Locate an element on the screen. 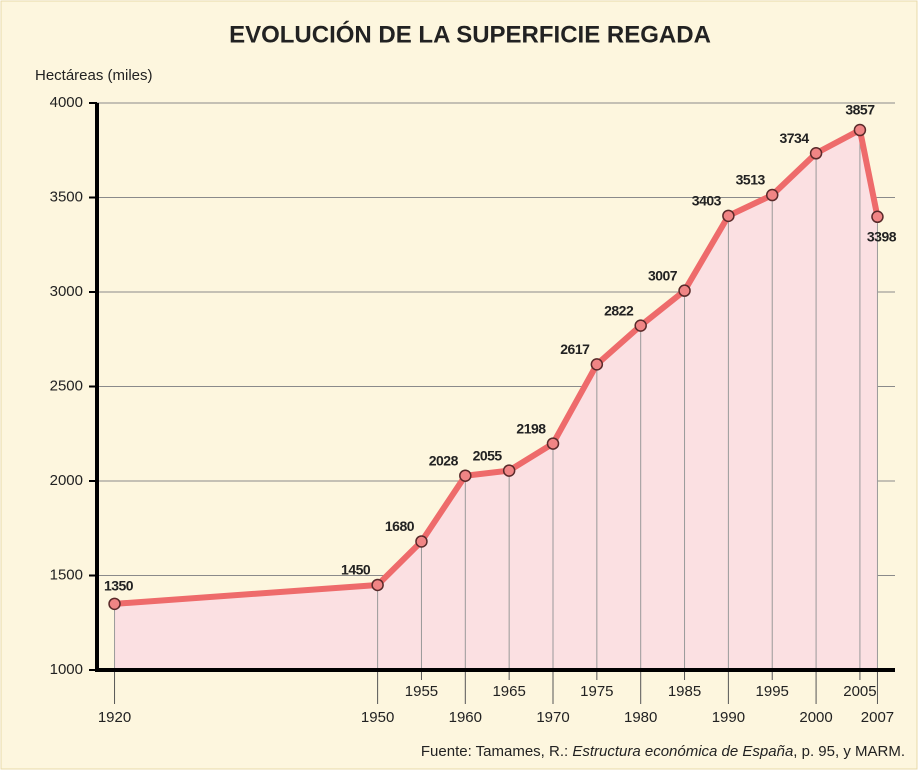 This screenshot has height=771, width=920. value-label: 1450 is located at coordinates (356, 570).